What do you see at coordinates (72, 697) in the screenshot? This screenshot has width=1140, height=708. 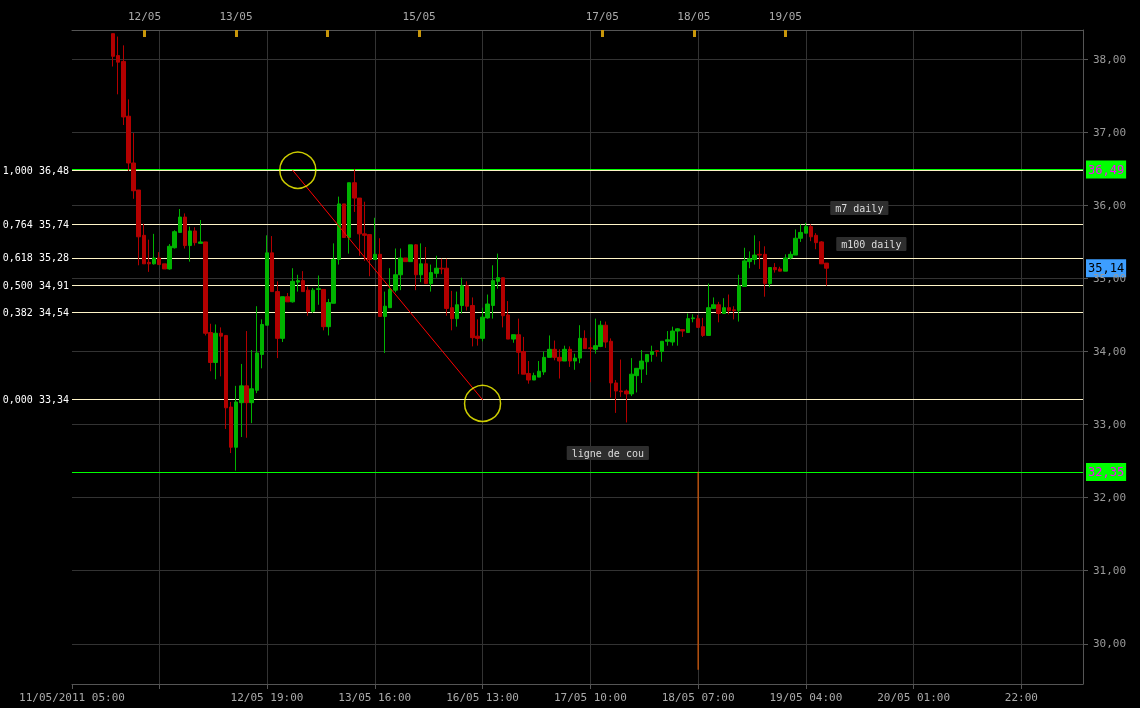 I see `x-tick-label: 11/05/2011 05:00` at bounding box center [72, 697].